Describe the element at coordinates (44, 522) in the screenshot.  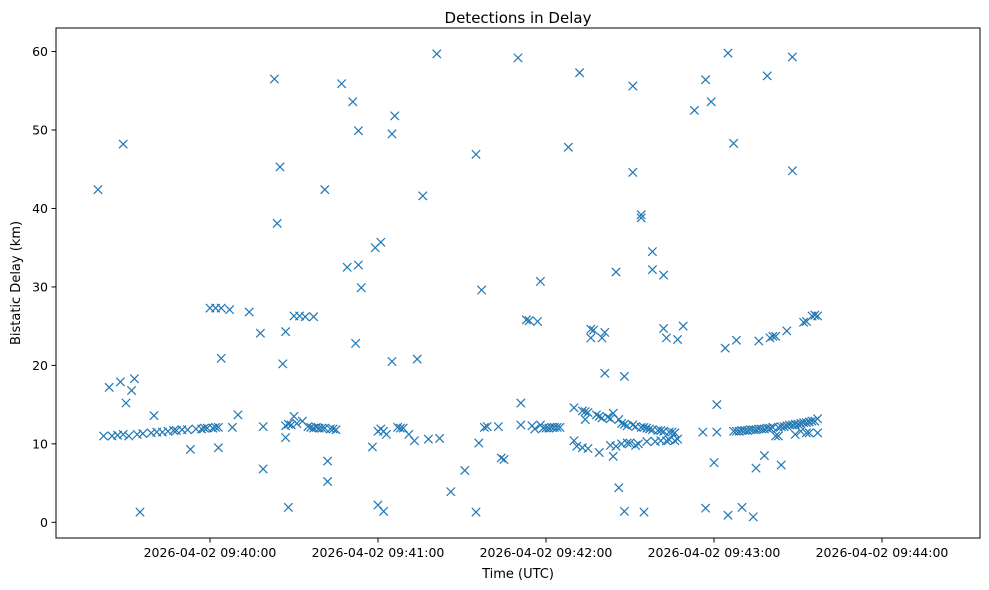
I see `y-tick-label: 0` at that location.